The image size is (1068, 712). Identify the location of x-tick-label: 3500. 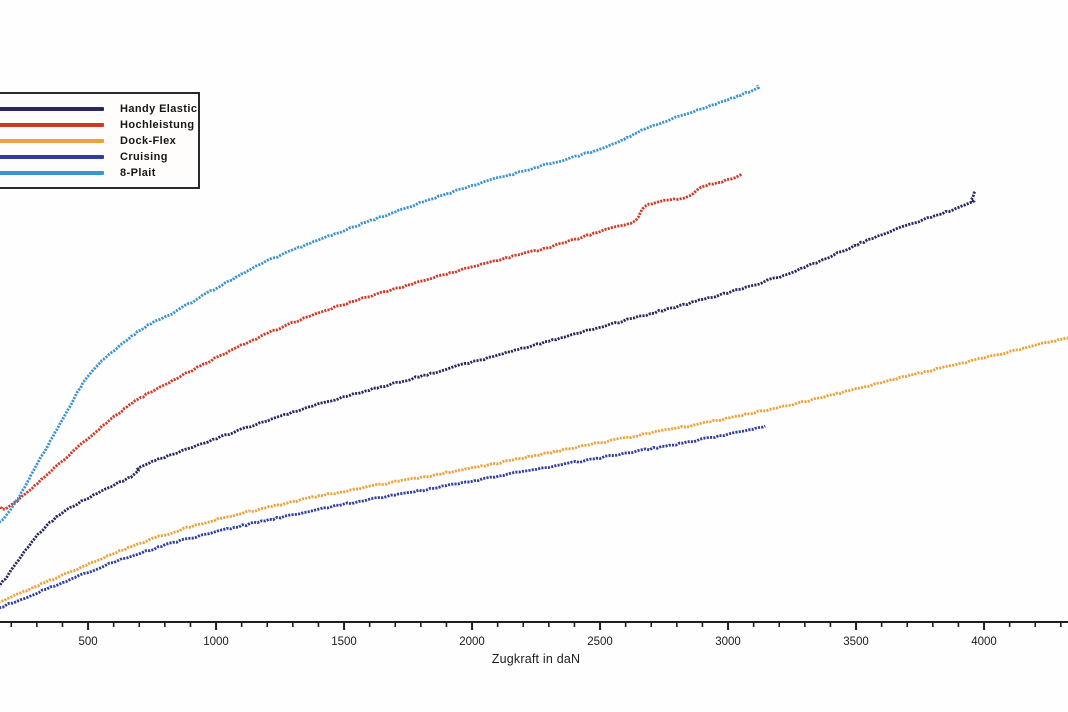
(856, 642).